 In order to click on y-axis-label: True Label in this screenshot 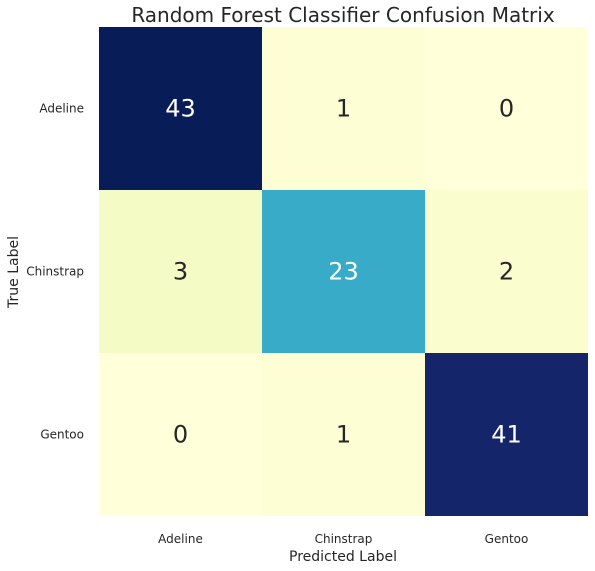, I will do `click(14, 272)`.